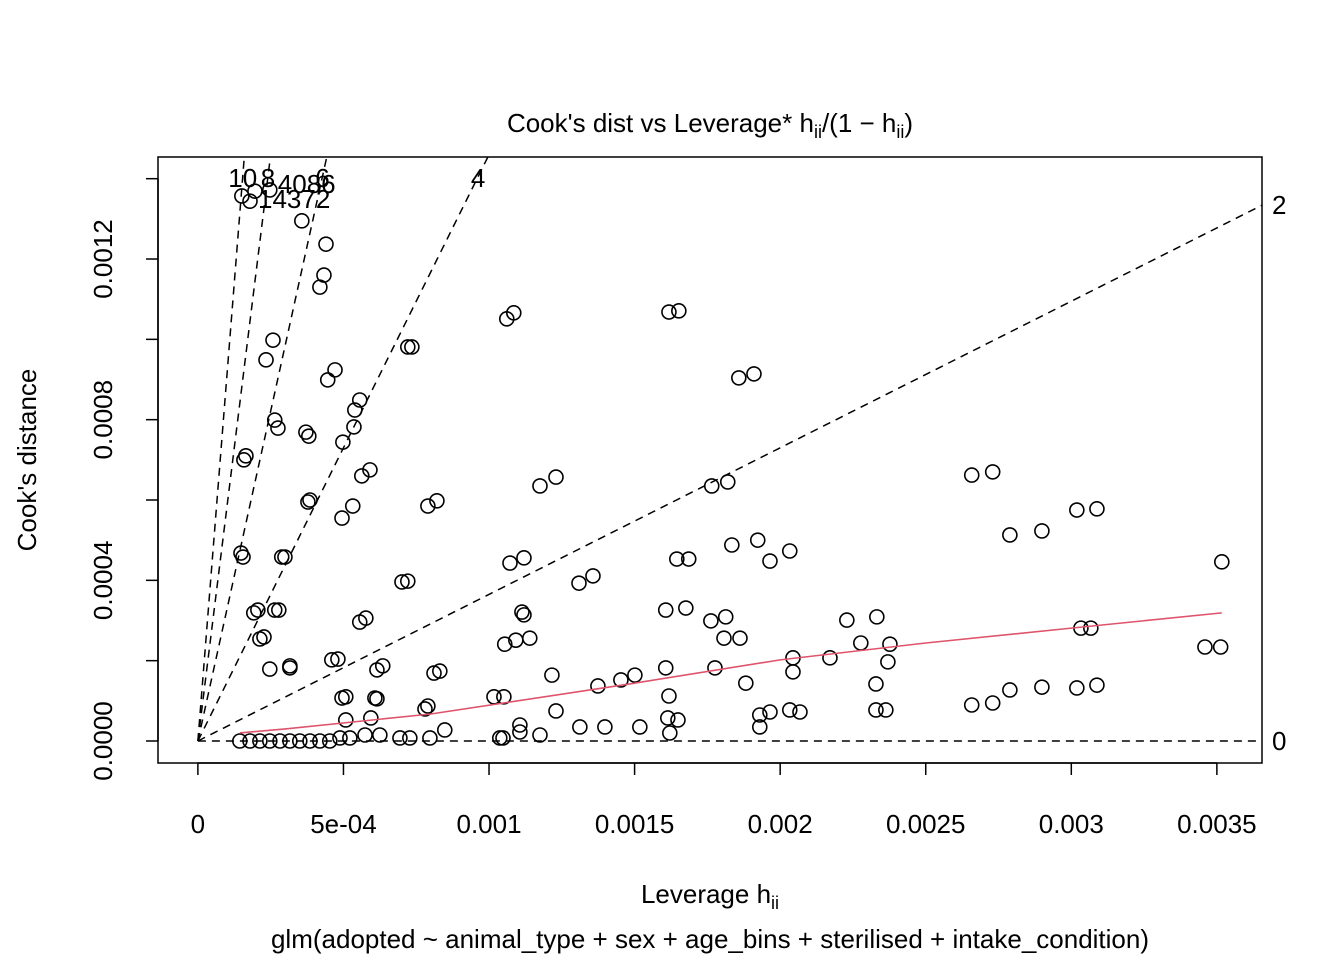  I want to click on y-axis-label: Cook's distance, so click(27, 460).